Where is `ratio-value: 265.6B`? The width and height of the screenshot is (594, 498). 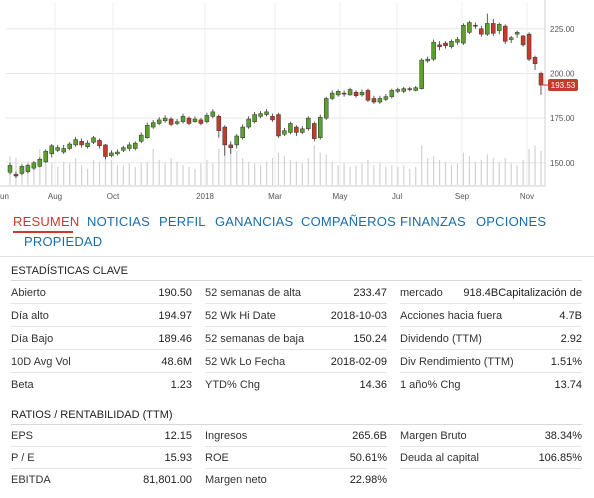
ratio-value: 265.6B is located at coordinates (369, 436).